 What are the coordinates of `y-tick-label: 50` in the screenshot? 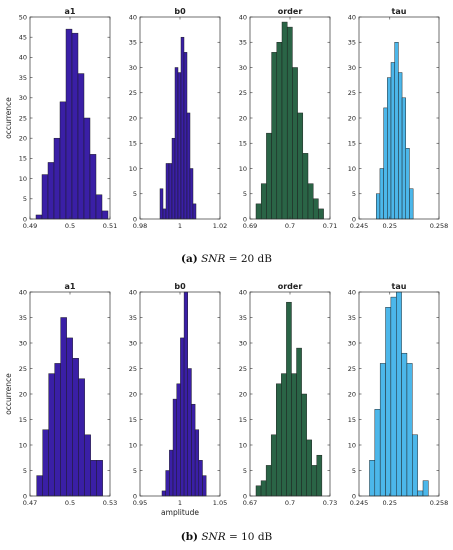 It's located at (23, 17).